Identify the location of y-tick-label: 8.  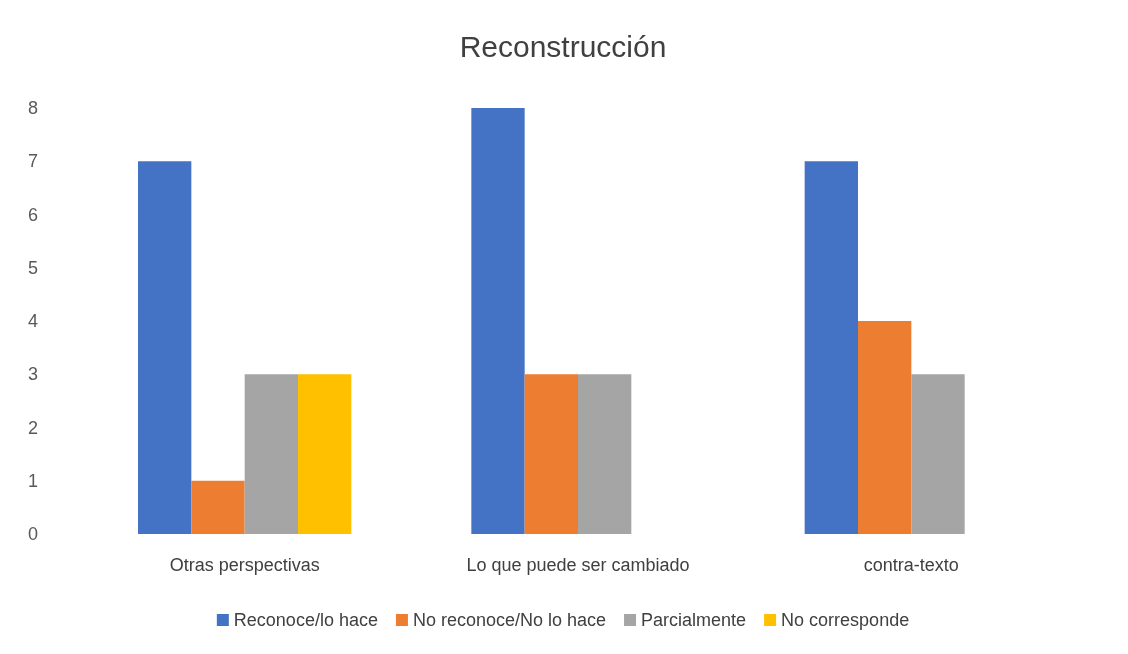
(32, 108).